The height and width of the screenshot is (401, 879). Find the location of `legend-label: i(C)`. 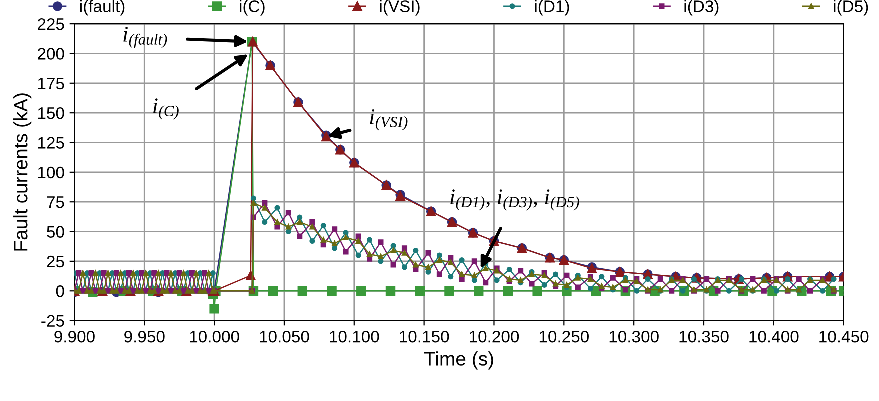

legend-label: i(C) is located at coordinates (252, 8).